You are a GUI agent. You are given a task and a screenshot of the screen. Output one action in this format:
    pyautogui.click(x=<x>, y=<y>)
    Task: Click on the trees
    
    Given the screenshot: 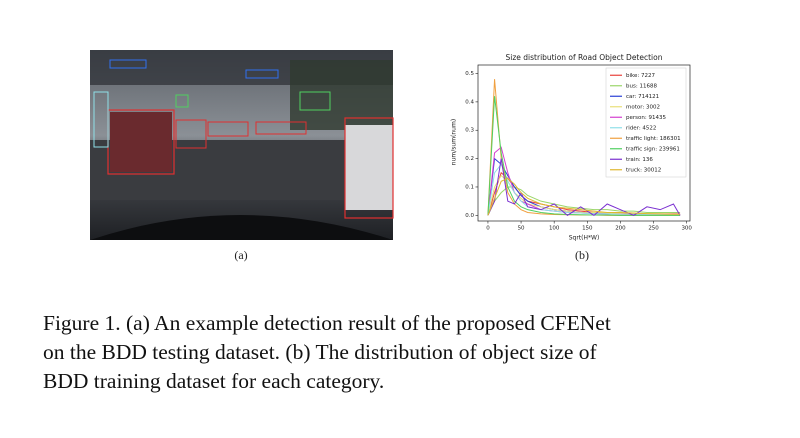 What is the action you would take?
    pyautogui.click(x=341, y=95)
    